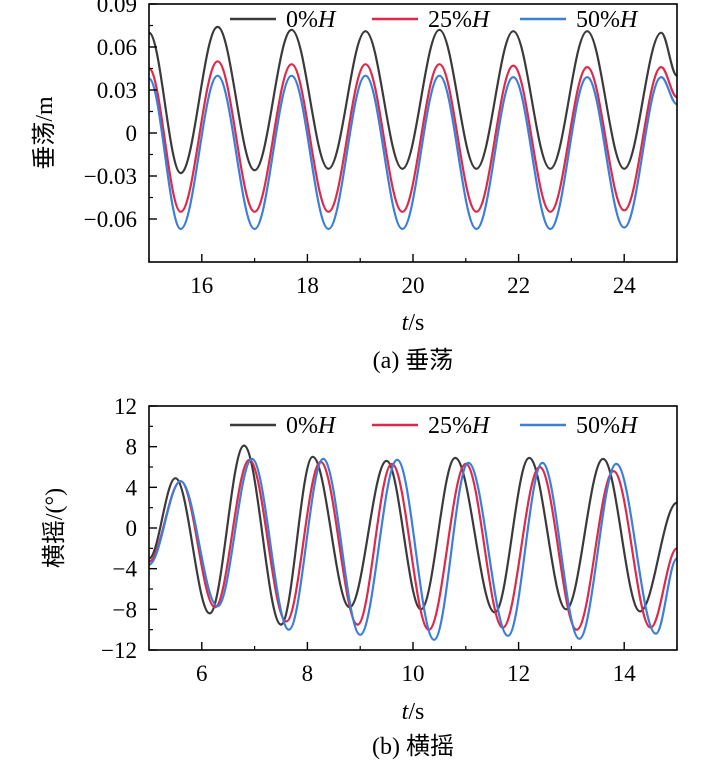 The height and width of the screenshot is (776, 709). What do you see at coordinates (202, 673) in the screenshot?
I see `x-tick-label: 6` at bounding box center [202, 673].